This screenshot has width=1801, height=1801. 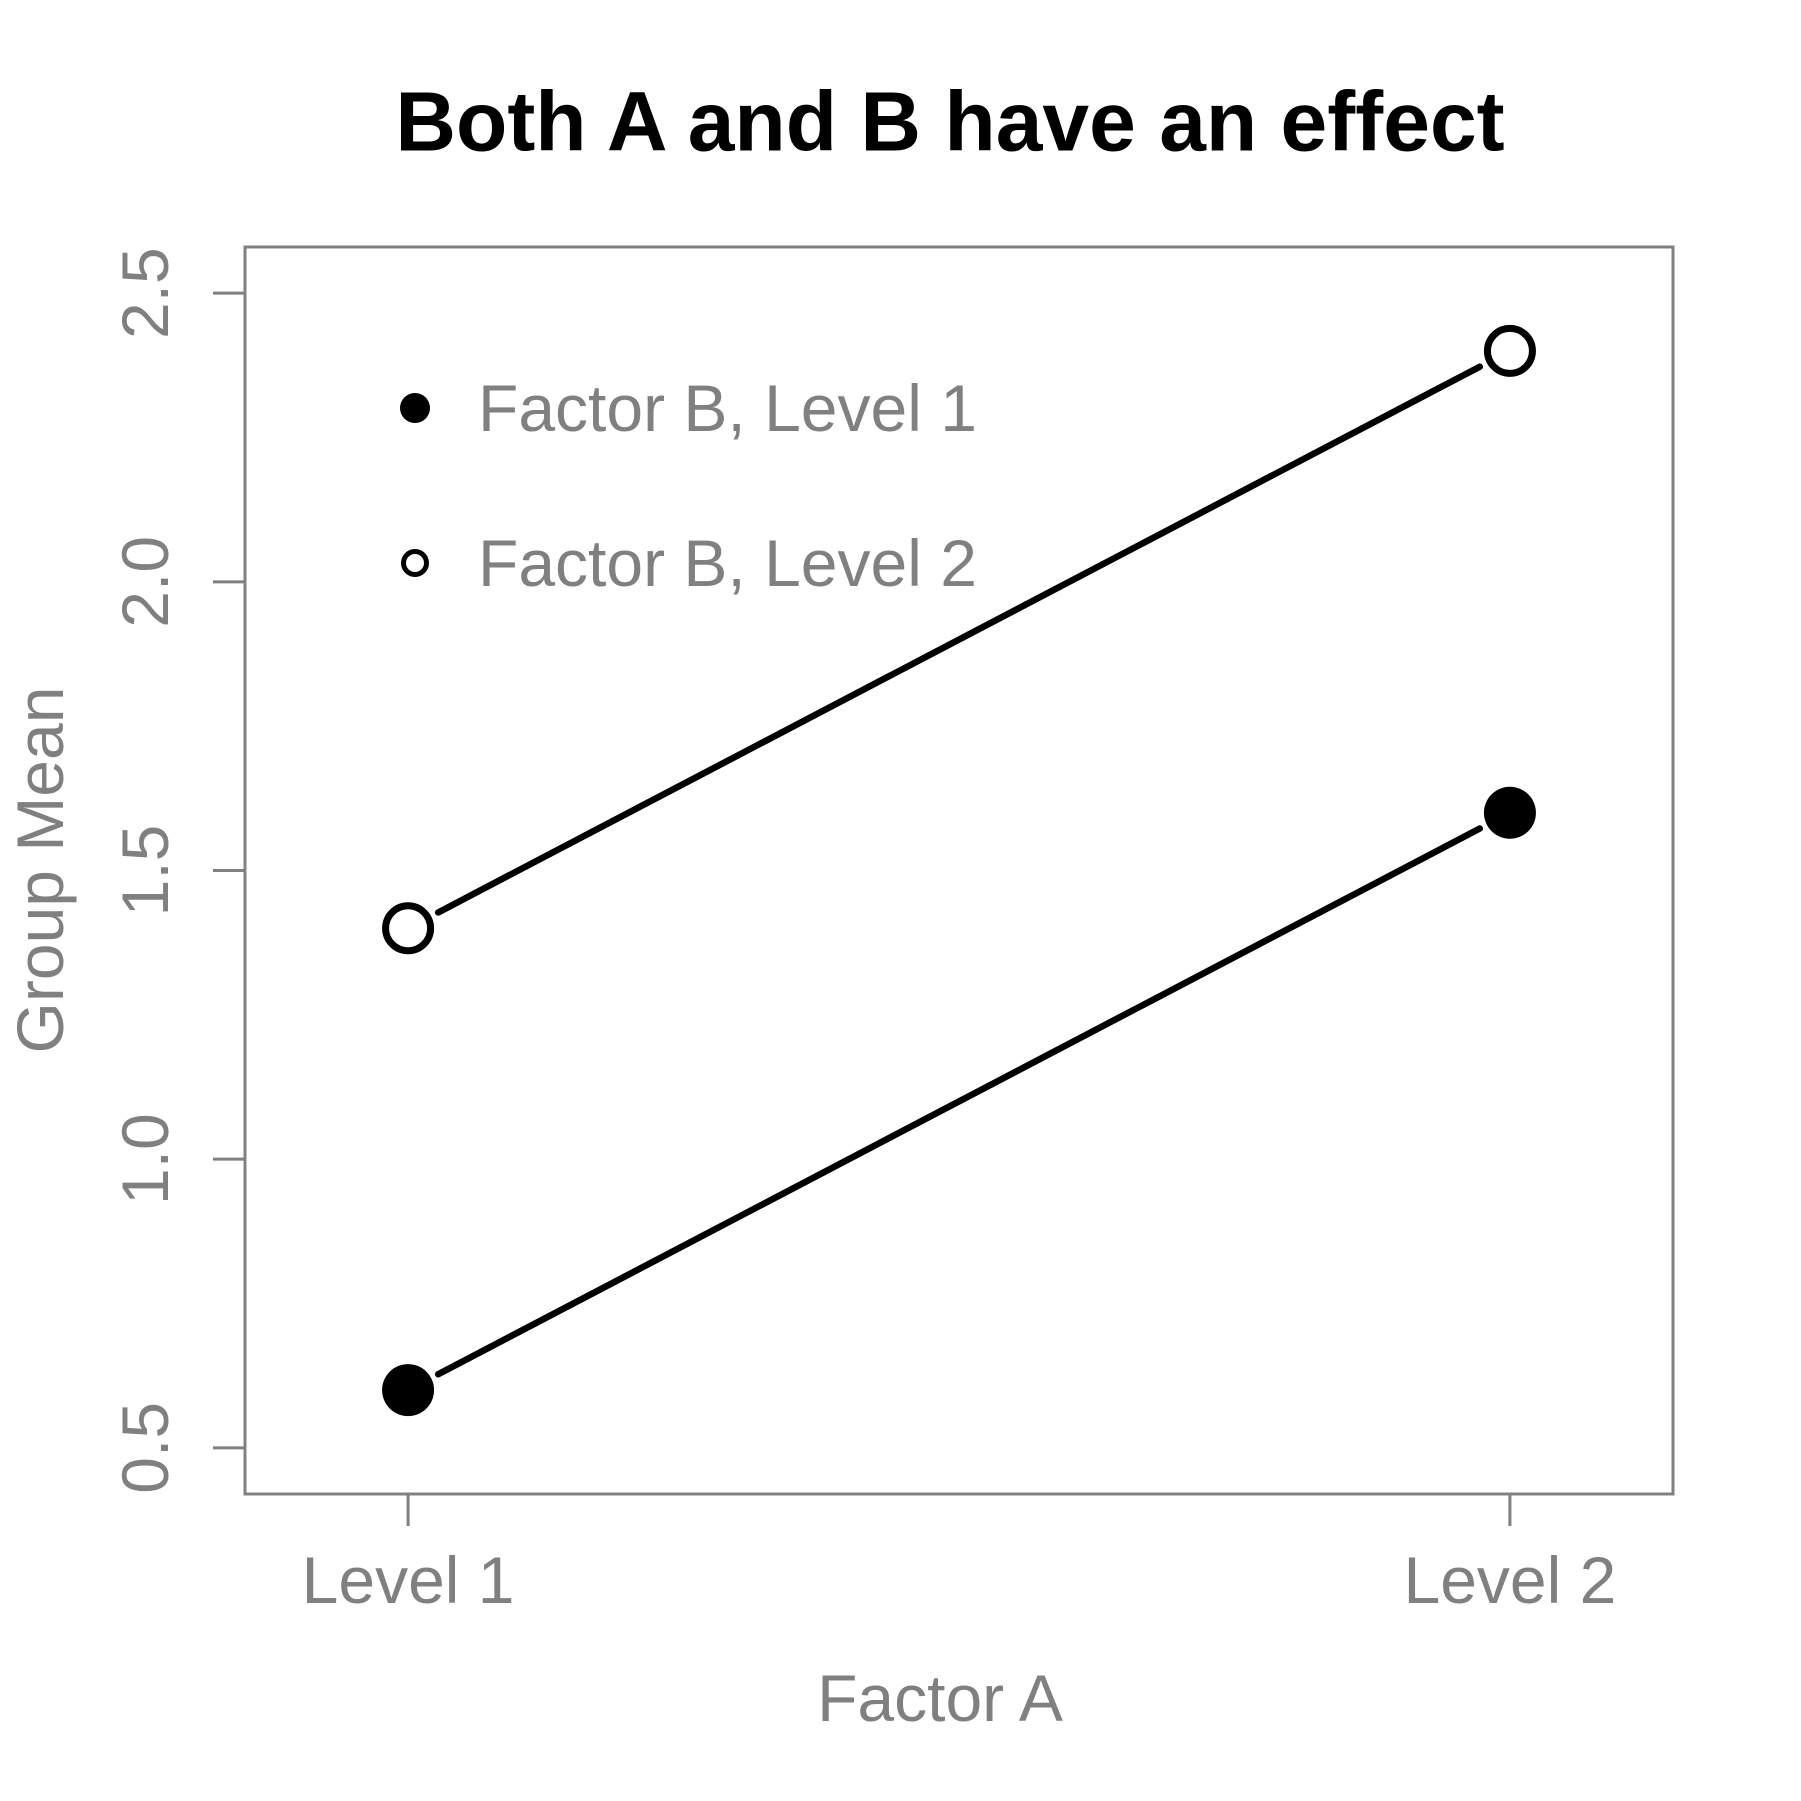 What do you see at coordinates (145, 582) in the screenshot?
I see `y-tick-label: 2.0` at bounding box center [145, 582].